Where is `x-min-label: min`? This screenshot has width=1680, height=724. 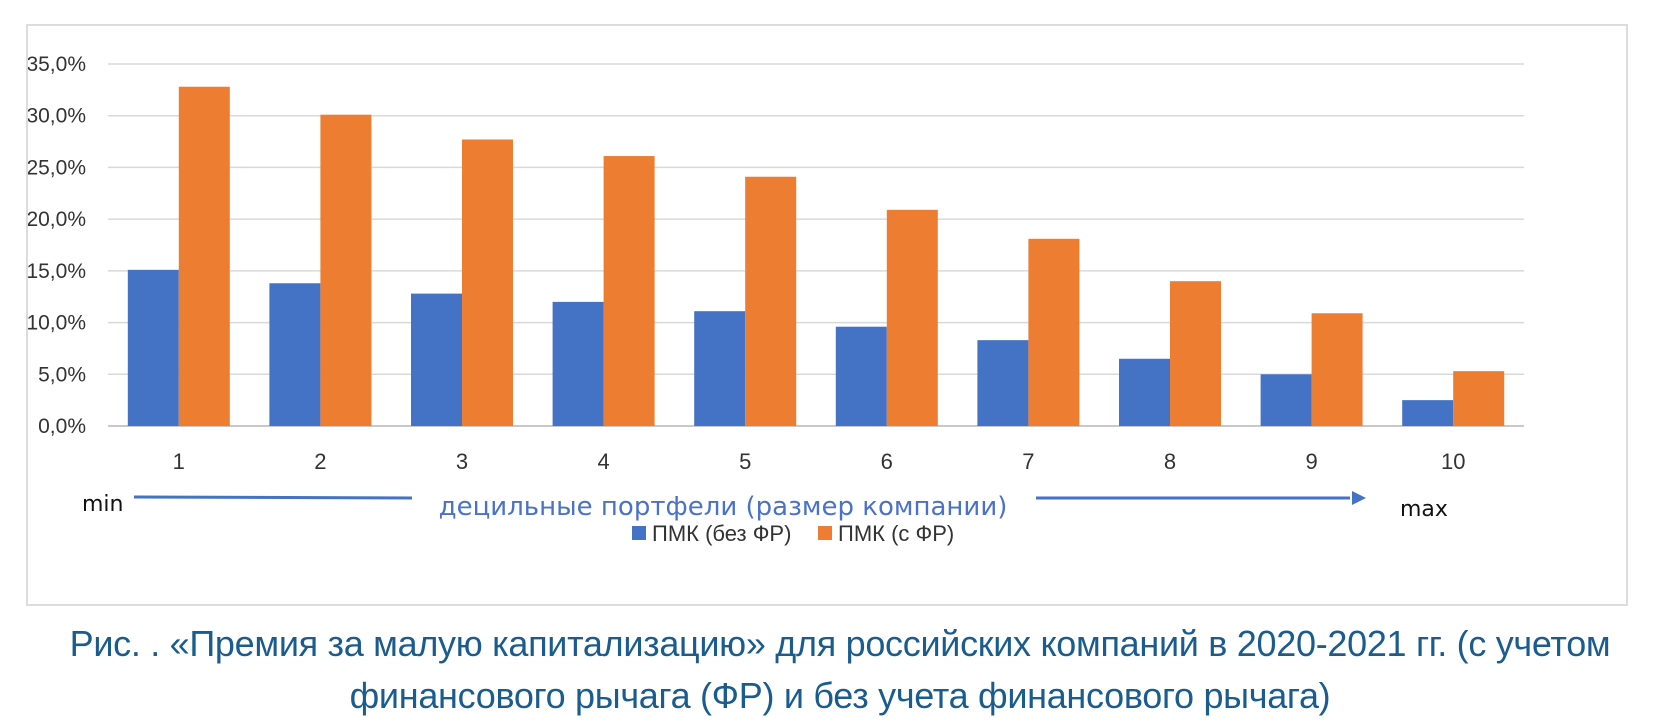
x-min-label: min is located at coordinates (103, 504).